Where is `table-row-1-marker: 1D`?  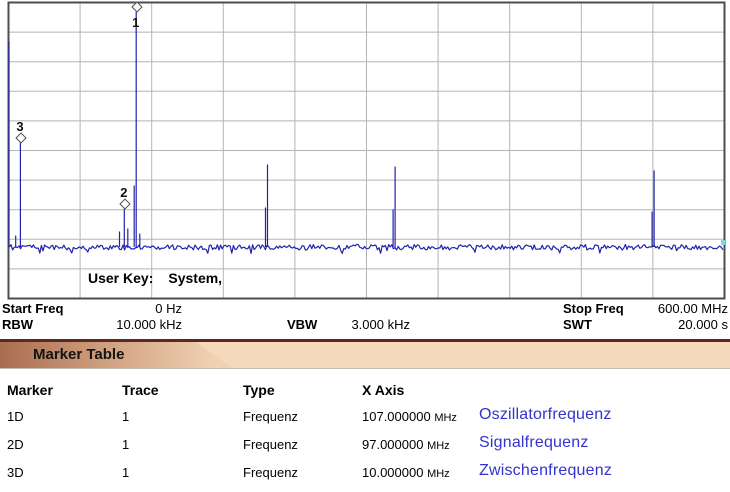
table-row-1-marker: 1D is located at coordinates (15, 416).